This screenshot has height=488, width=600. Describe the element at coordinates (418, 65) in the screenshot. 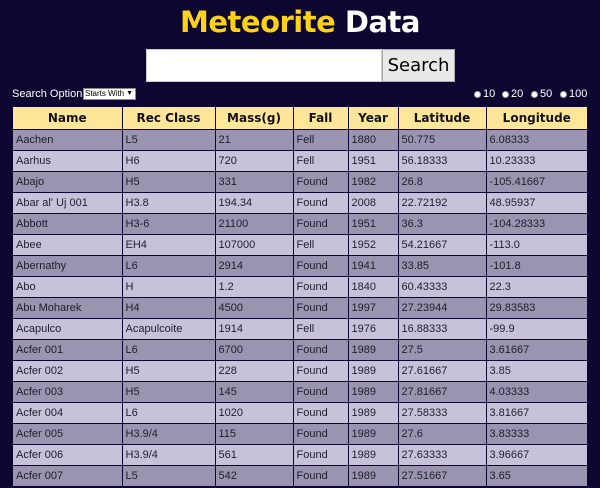

I see `search-button: Search` at that location.